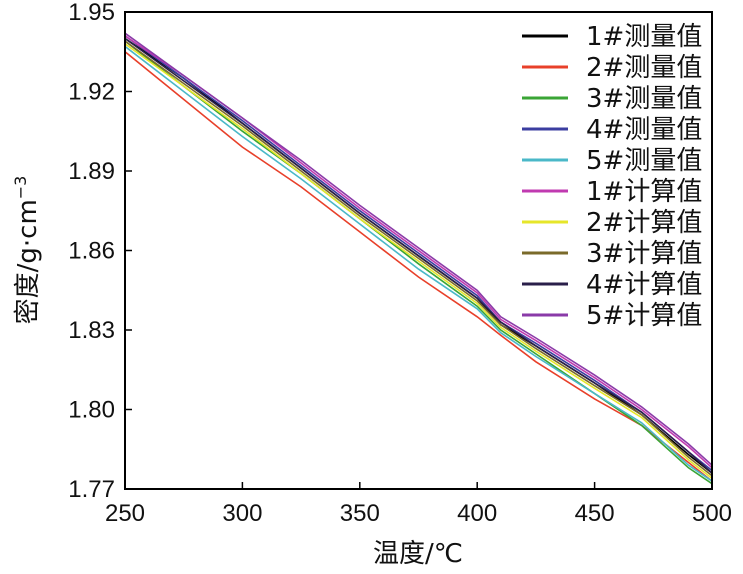 This screenshot has width=743, height=574. Describe the element at coordinates (644, 316) in the screenshot. I see `legend-label: 5#计算值` at that location.